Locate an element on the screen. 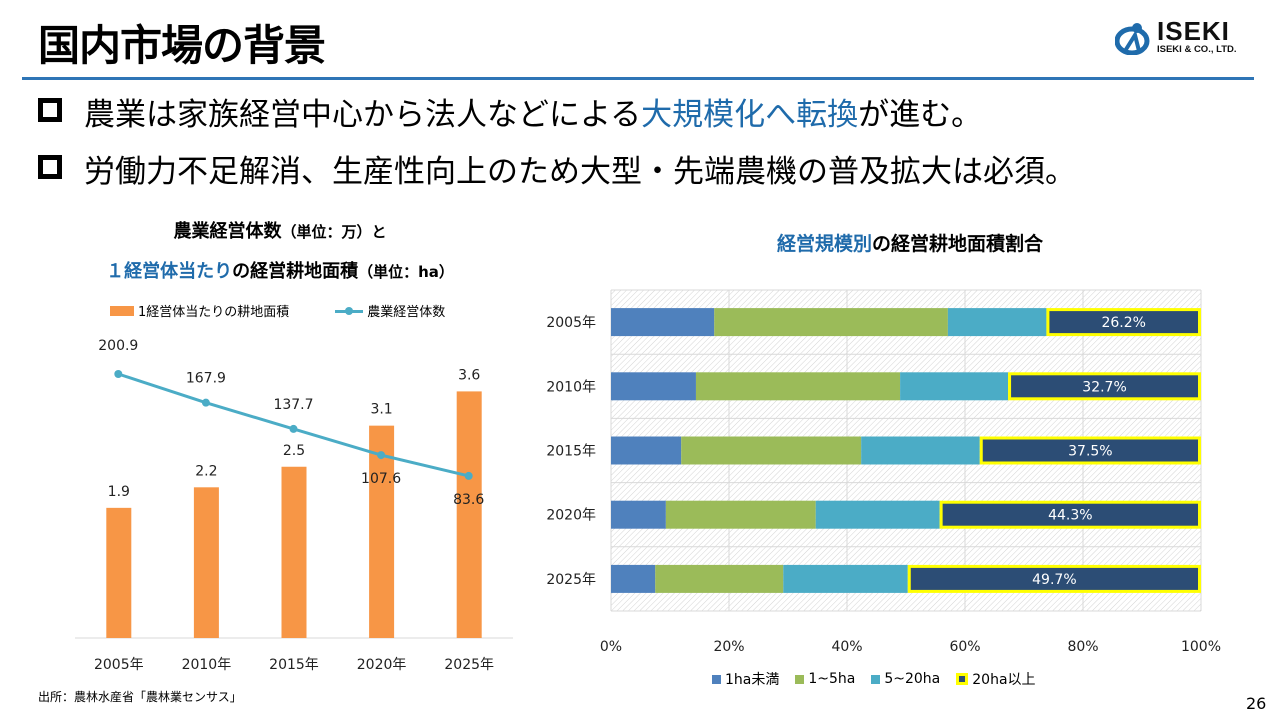  segment-data-label: 44.3% is located at coordinates (1070, 516).